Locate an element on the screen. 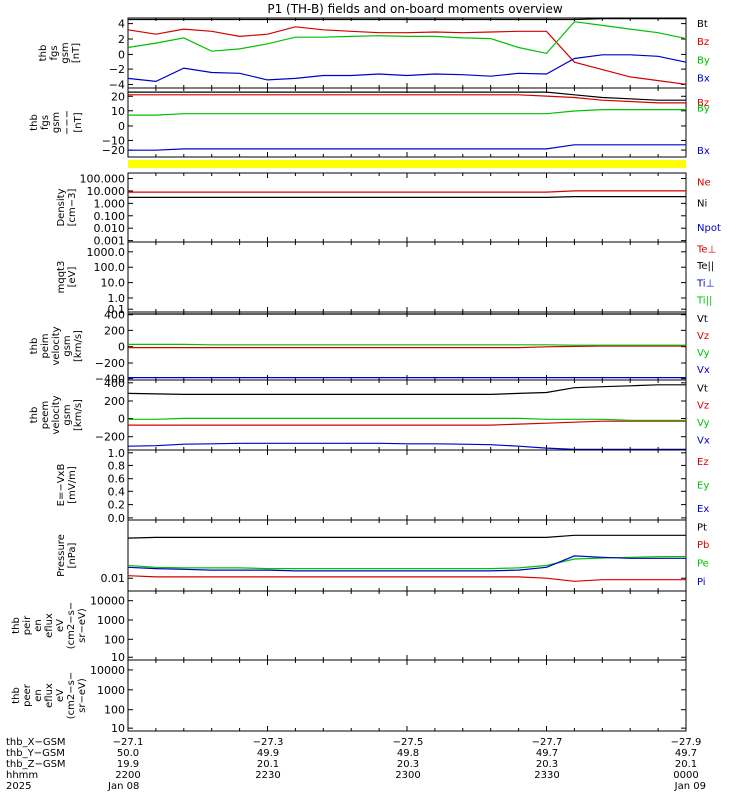 This screenshot has height=800, width=750. series-line-bz is located at coordinates (407, 55).